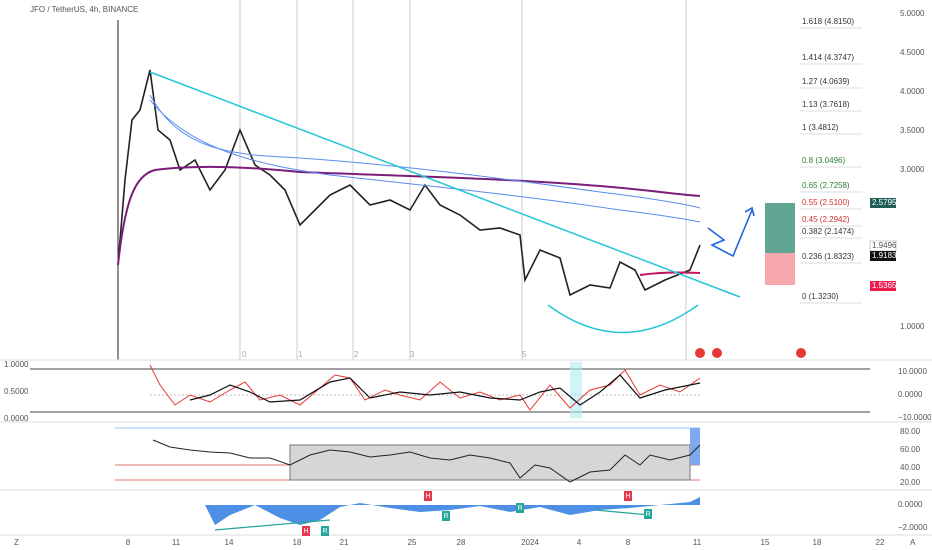 Image resolution: width=932 pixels, height=550 pixels. What do you see at coordinates (912, 52) in the screenshot?
I see `price-label: 4.5000` at bounding box center [912, 52].